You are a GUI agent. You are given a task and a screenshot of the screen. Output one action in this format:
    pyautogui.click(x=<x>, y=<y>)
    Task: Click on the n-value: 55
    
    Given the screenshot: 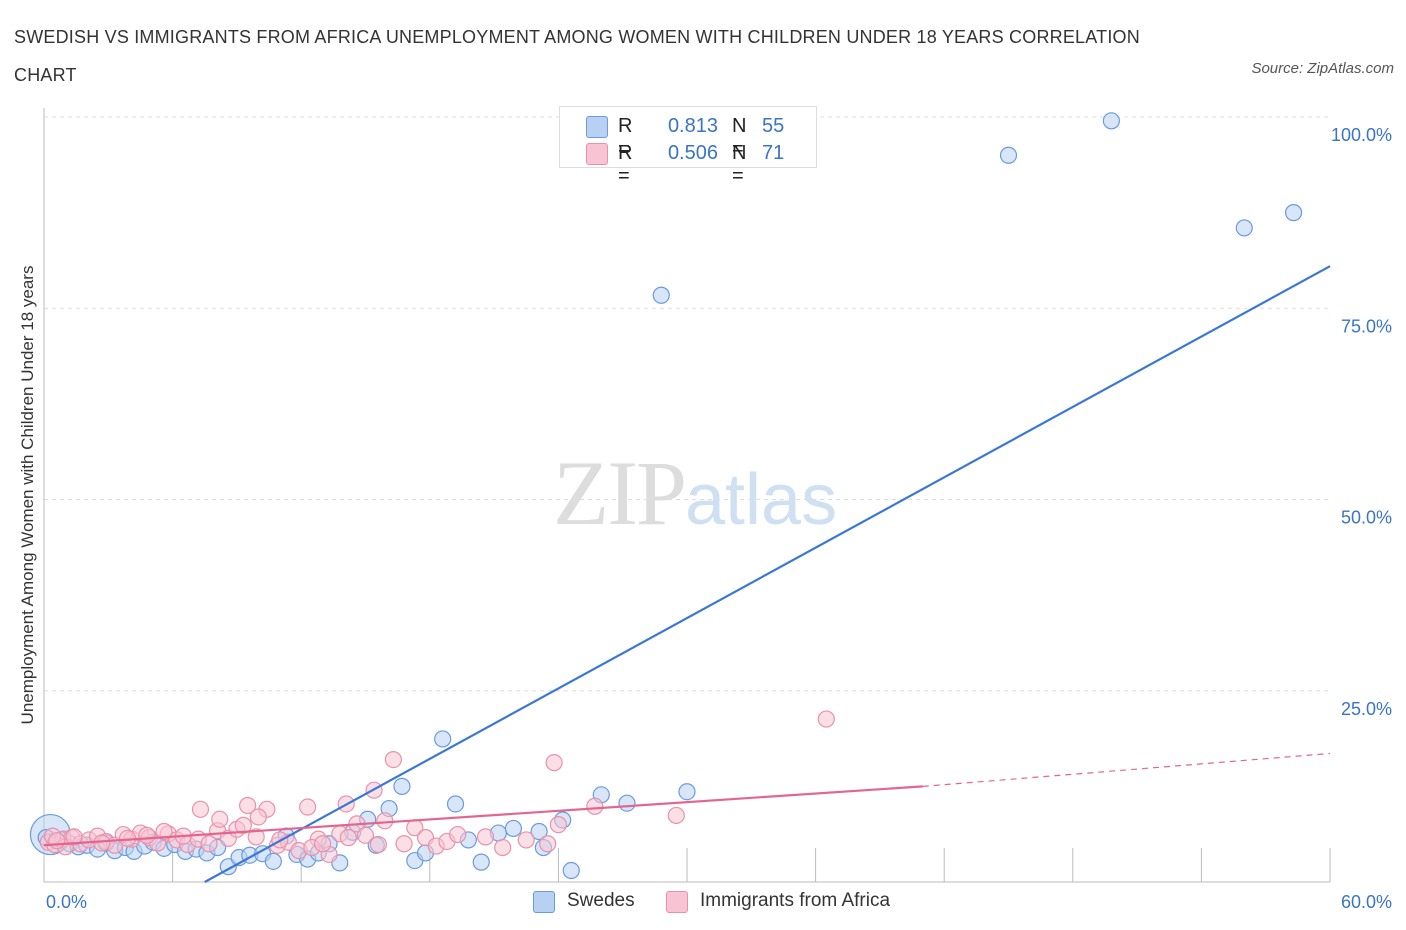 What is the action you would take?
    pyautogui.click(x=773, y=126)
    